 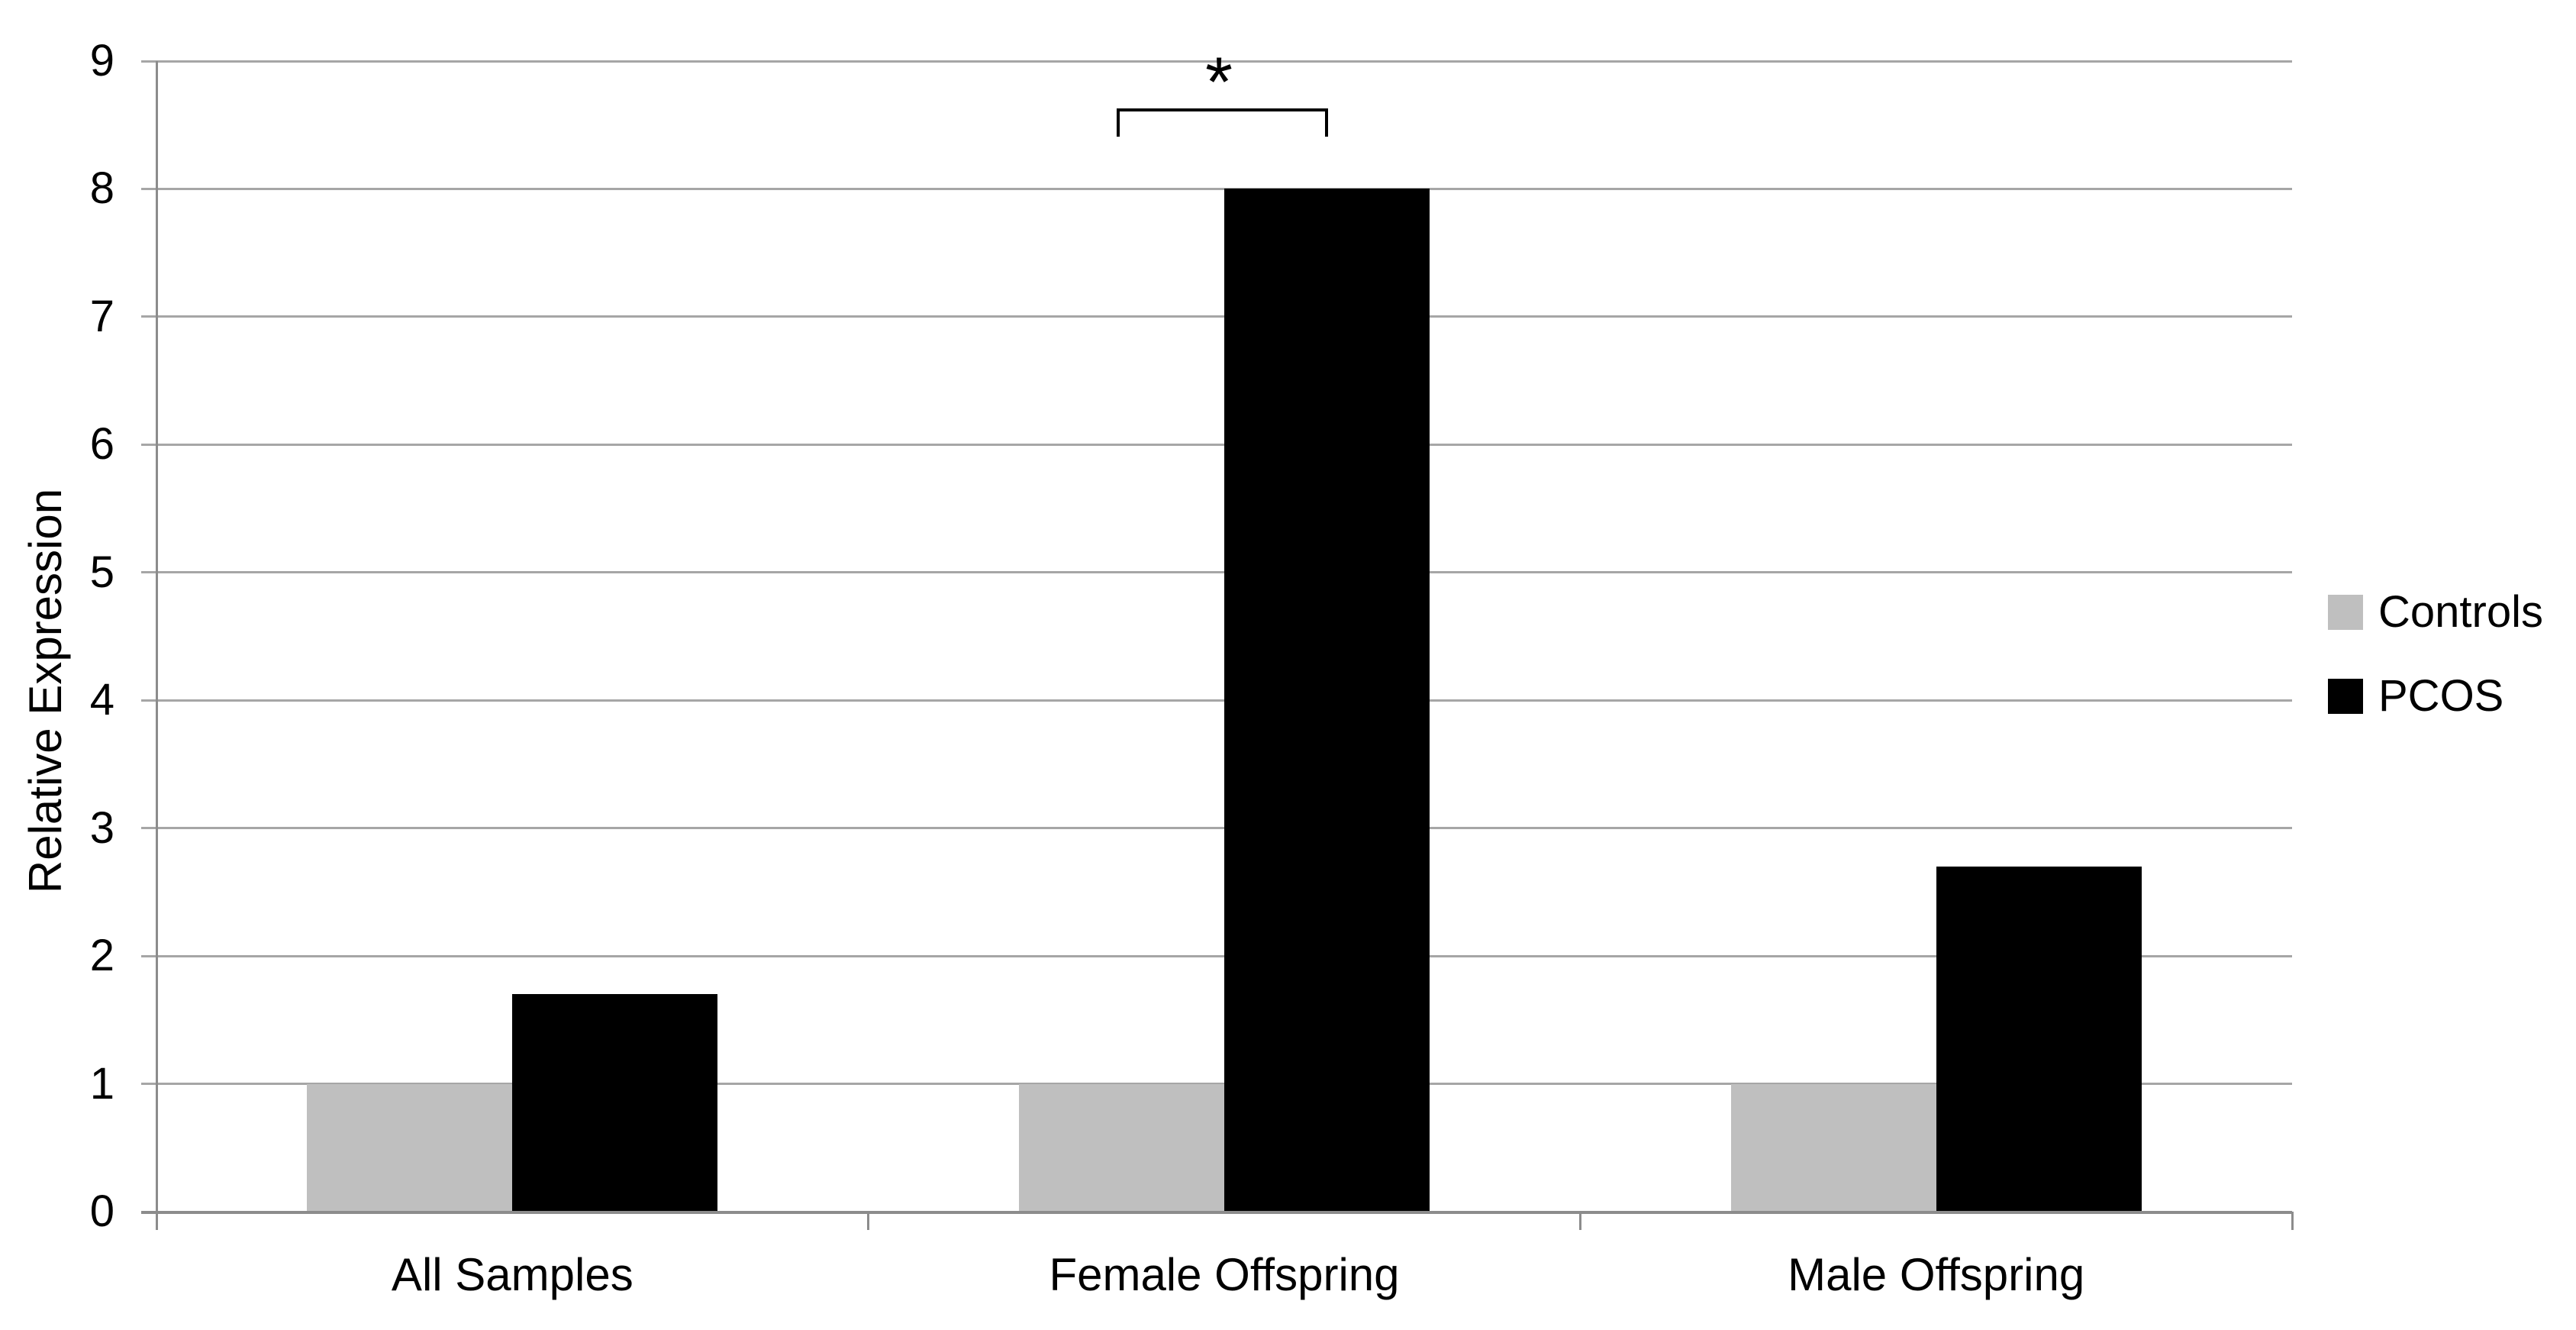 I want to click on category-label: Male Offspring, so click(x=1936, y=1274).